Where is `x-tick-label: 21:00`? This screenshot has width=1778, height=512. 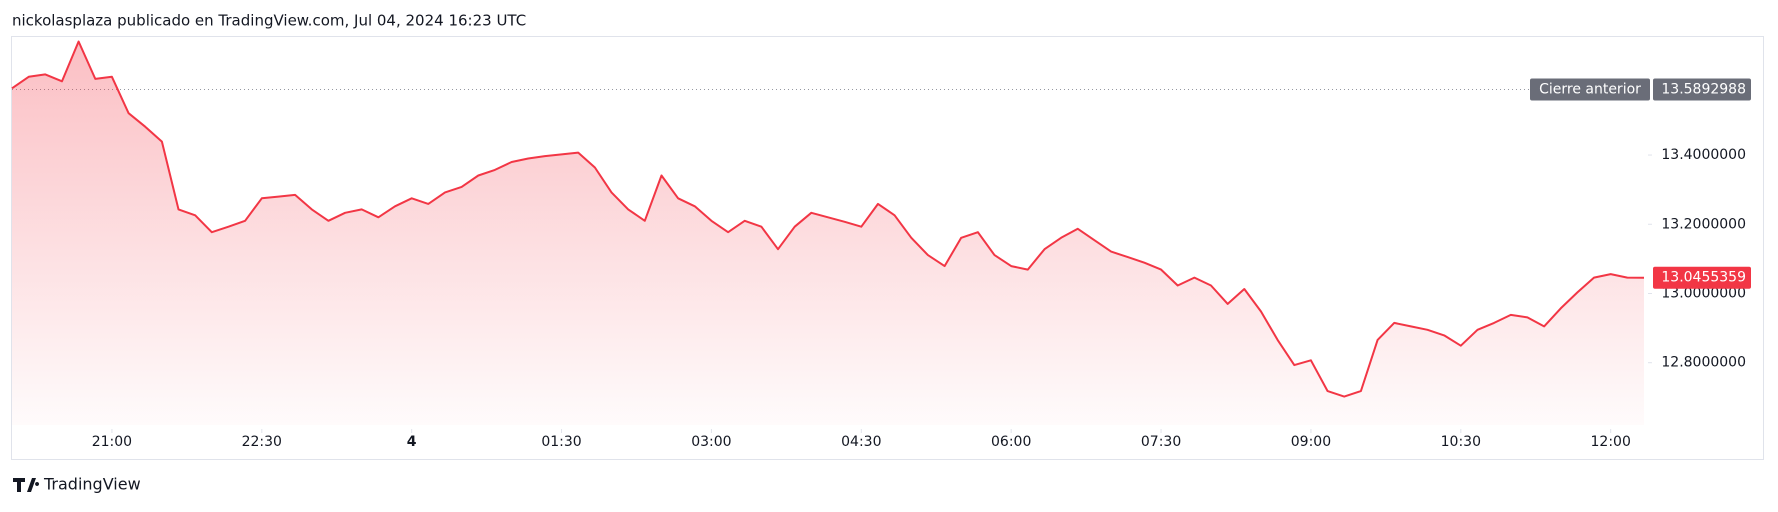 x-tick-label: 21:00 is located at coordinates (112, 442).